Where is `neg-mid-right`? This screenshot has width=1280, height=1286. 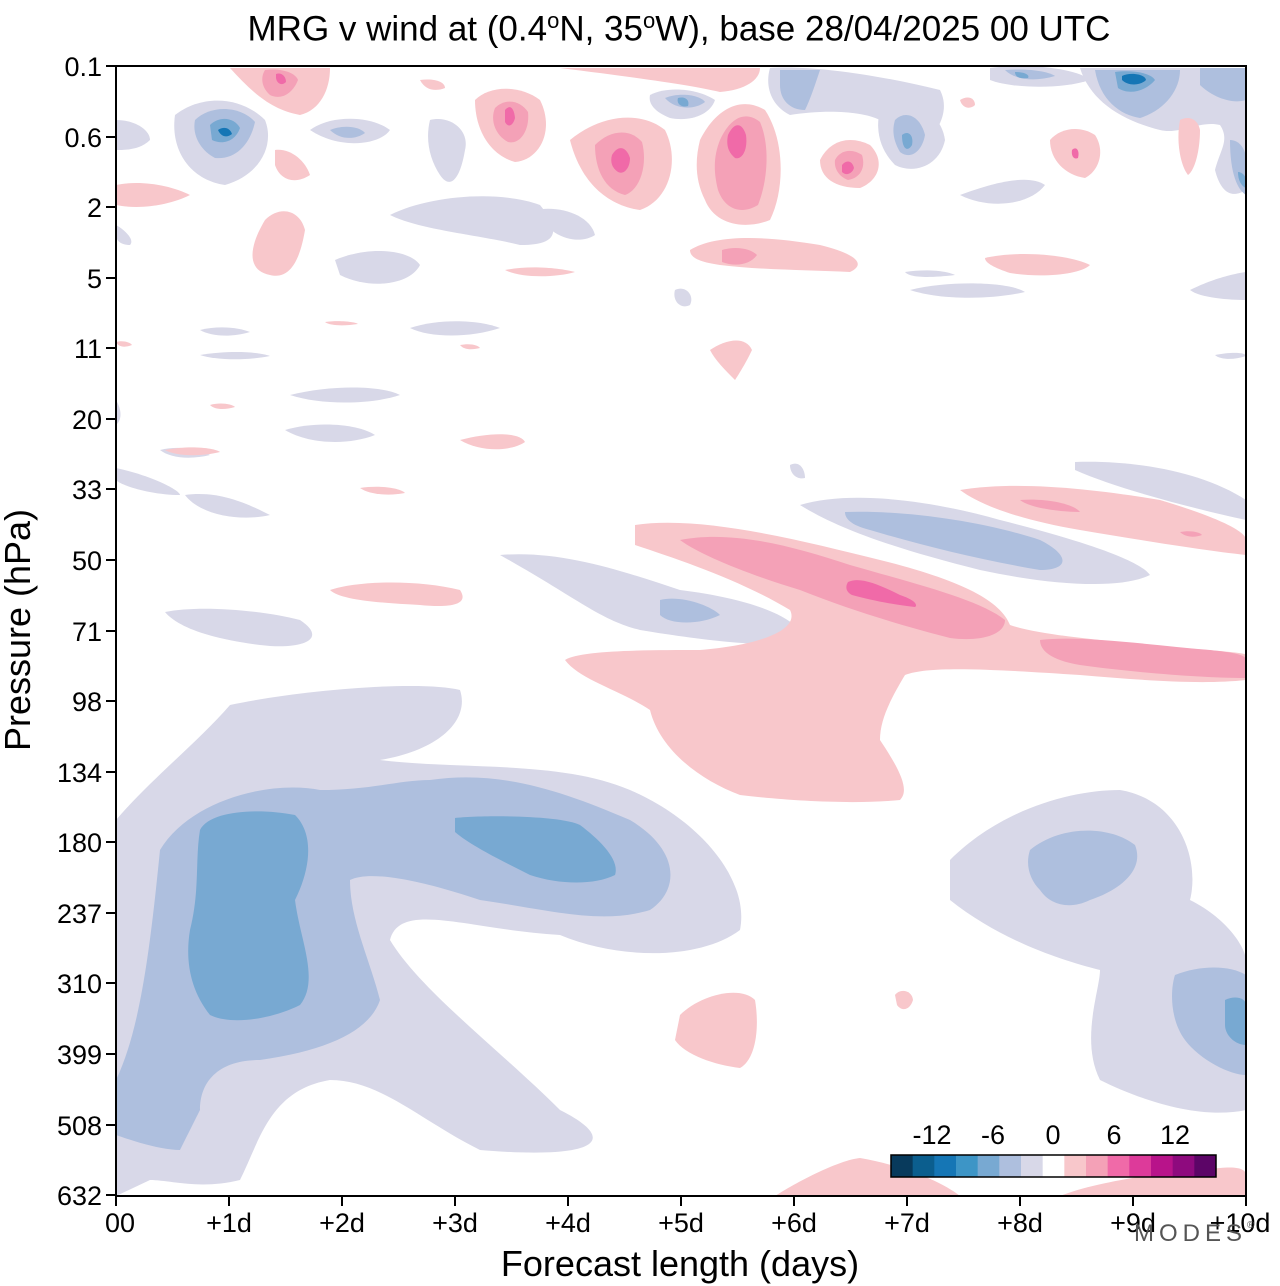
neg-mid-right is located at coordinates (1083, 868).